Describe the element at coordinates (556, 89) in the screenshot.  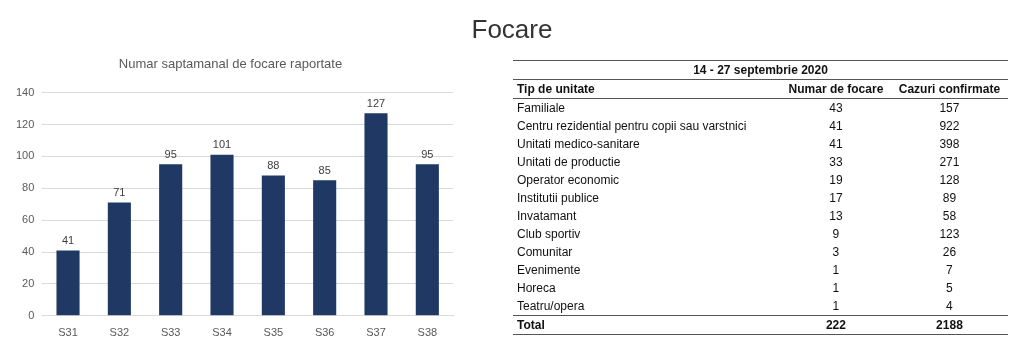
I see `text: Tip de unitate` at that location.